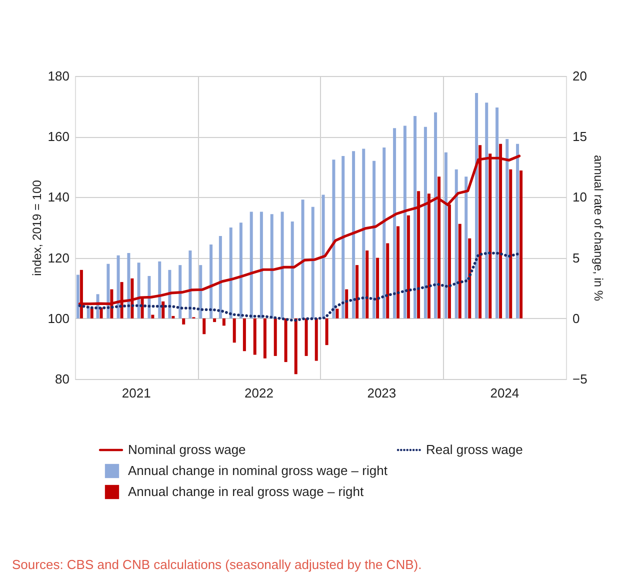 The width and height of the screenshot is (638, 574). I want to click on y2-tick-label: 20, so click(579, 76).